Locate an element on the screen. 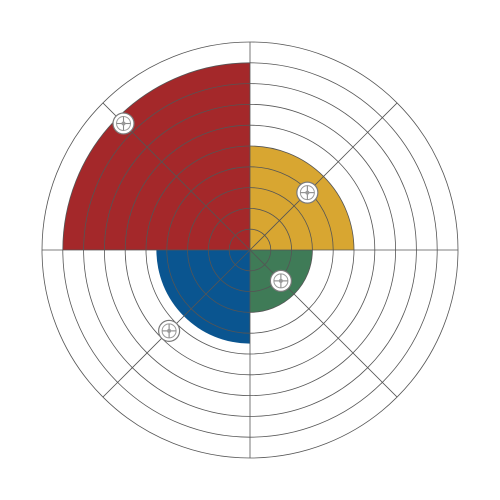  marker-bottom-right is located at coordinates (280, 280).